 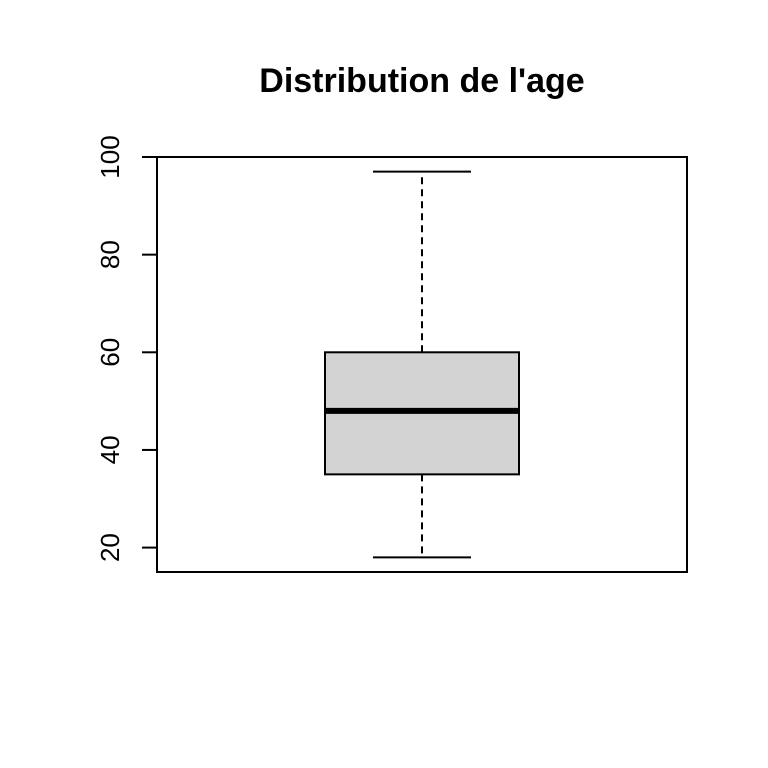 What do you see at coordinates (110, 547) in the screenshot?
I see `y-tick-label-20: 20` at bounding box center [110, 547].